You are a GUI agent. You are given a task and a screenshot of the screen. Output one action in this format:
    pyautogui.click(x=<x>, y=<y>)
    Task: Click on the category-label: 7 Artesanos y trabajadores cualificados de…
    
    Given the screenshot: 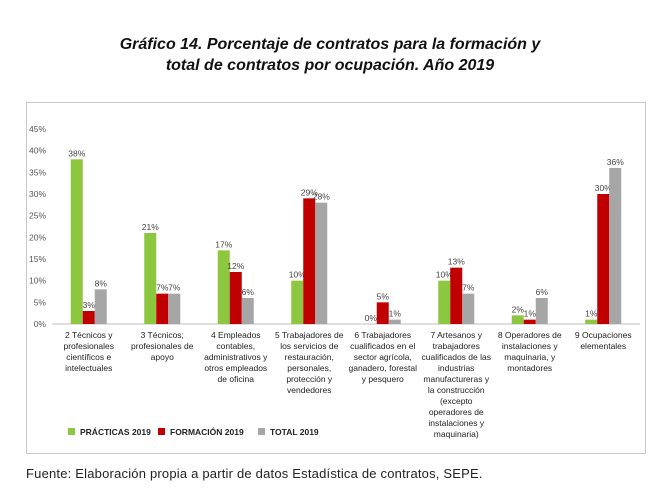 What is the action you would take?
    pyautogui.click(x=456, y=384)
    